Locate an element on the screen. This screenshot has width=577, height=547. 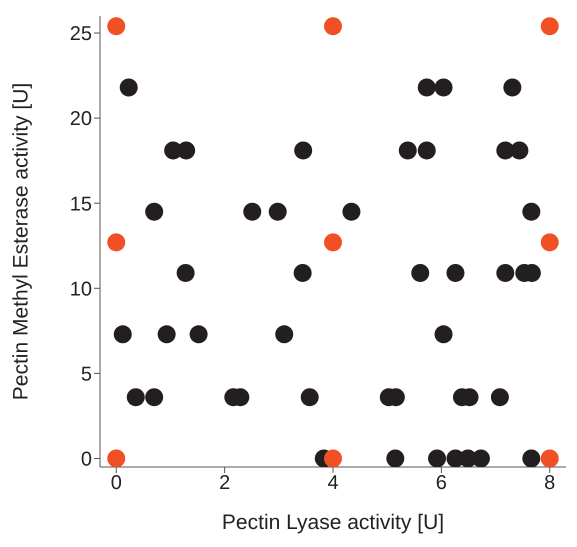
y-tick-label: 25 is located at coordinates (81, 34).